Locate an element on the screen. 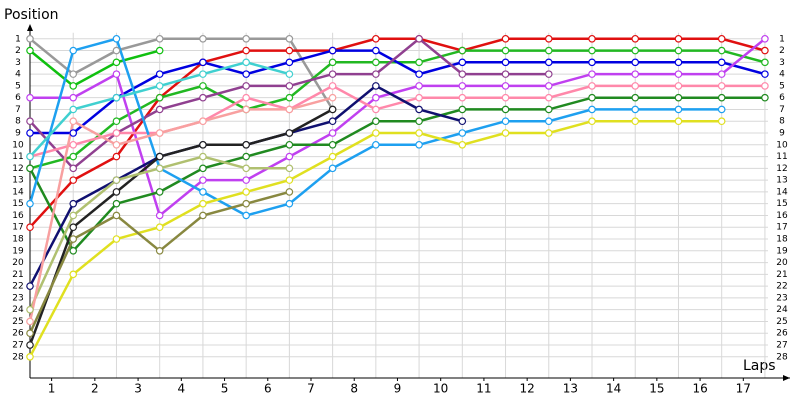 The height and width of the screenshot is (400, 800). y-tick-label: 6 is located at coordinates (18, 98).